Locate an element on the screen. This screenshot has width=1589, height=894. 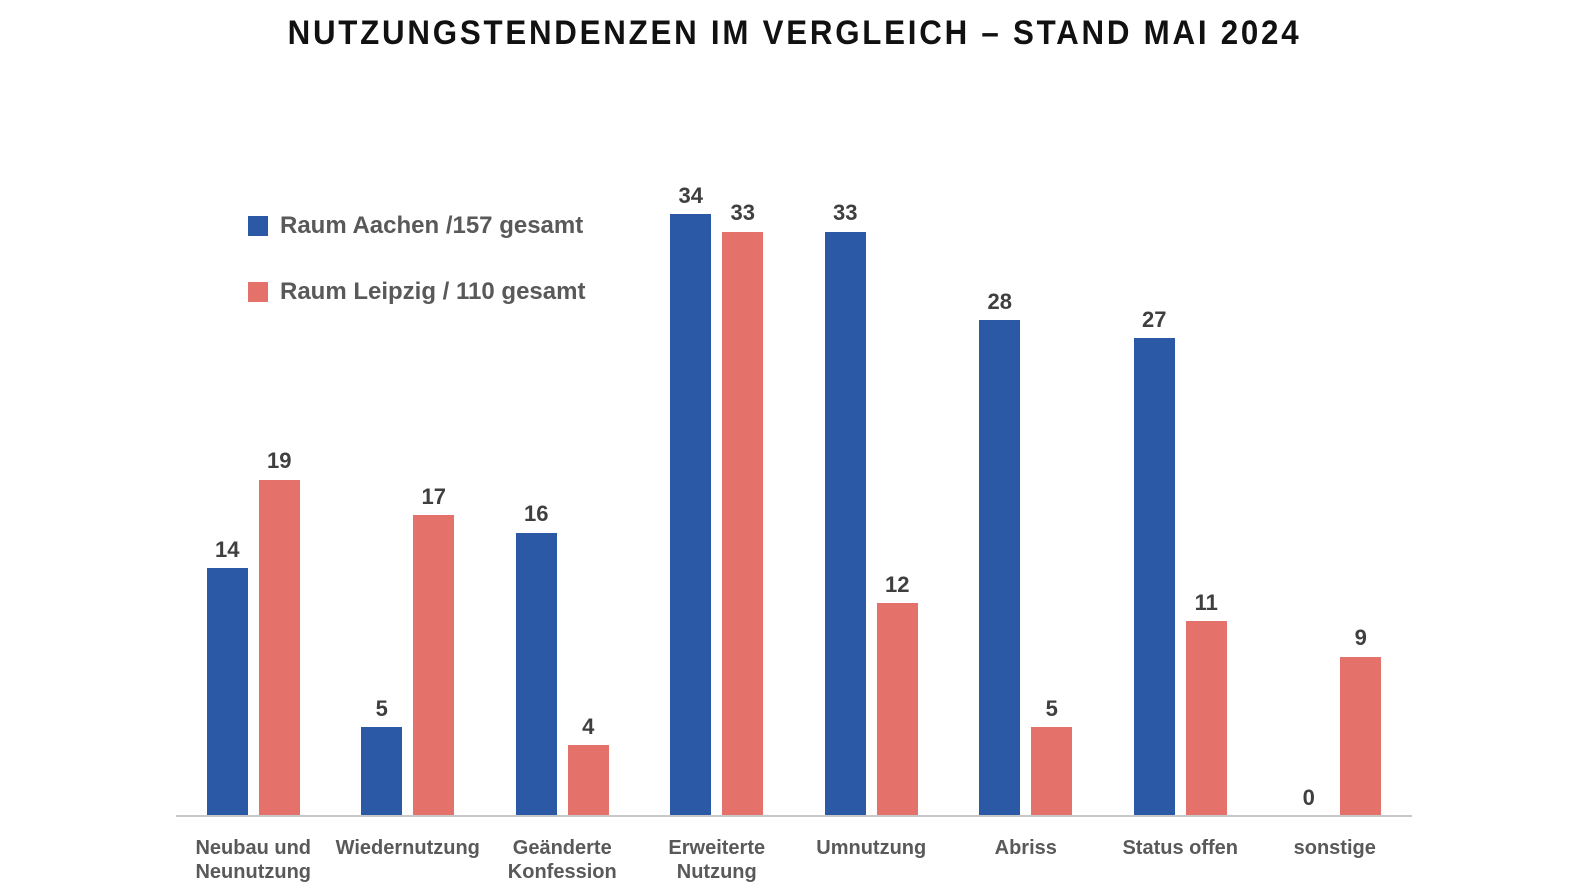
legend-swatch-aachen is located at coordinates (258, 226).